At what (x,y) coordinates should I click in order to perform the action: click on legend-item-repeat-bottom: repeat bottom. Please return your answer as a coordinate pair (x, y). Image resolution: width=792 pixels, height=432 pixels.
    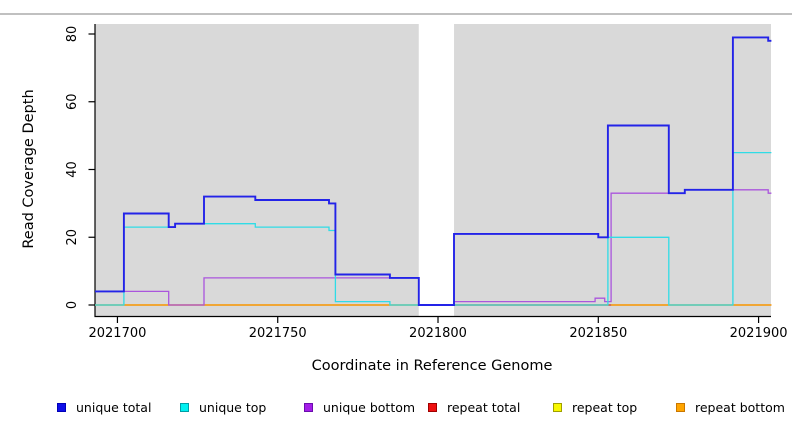
    Looking at the image, I should click on (730, 407).